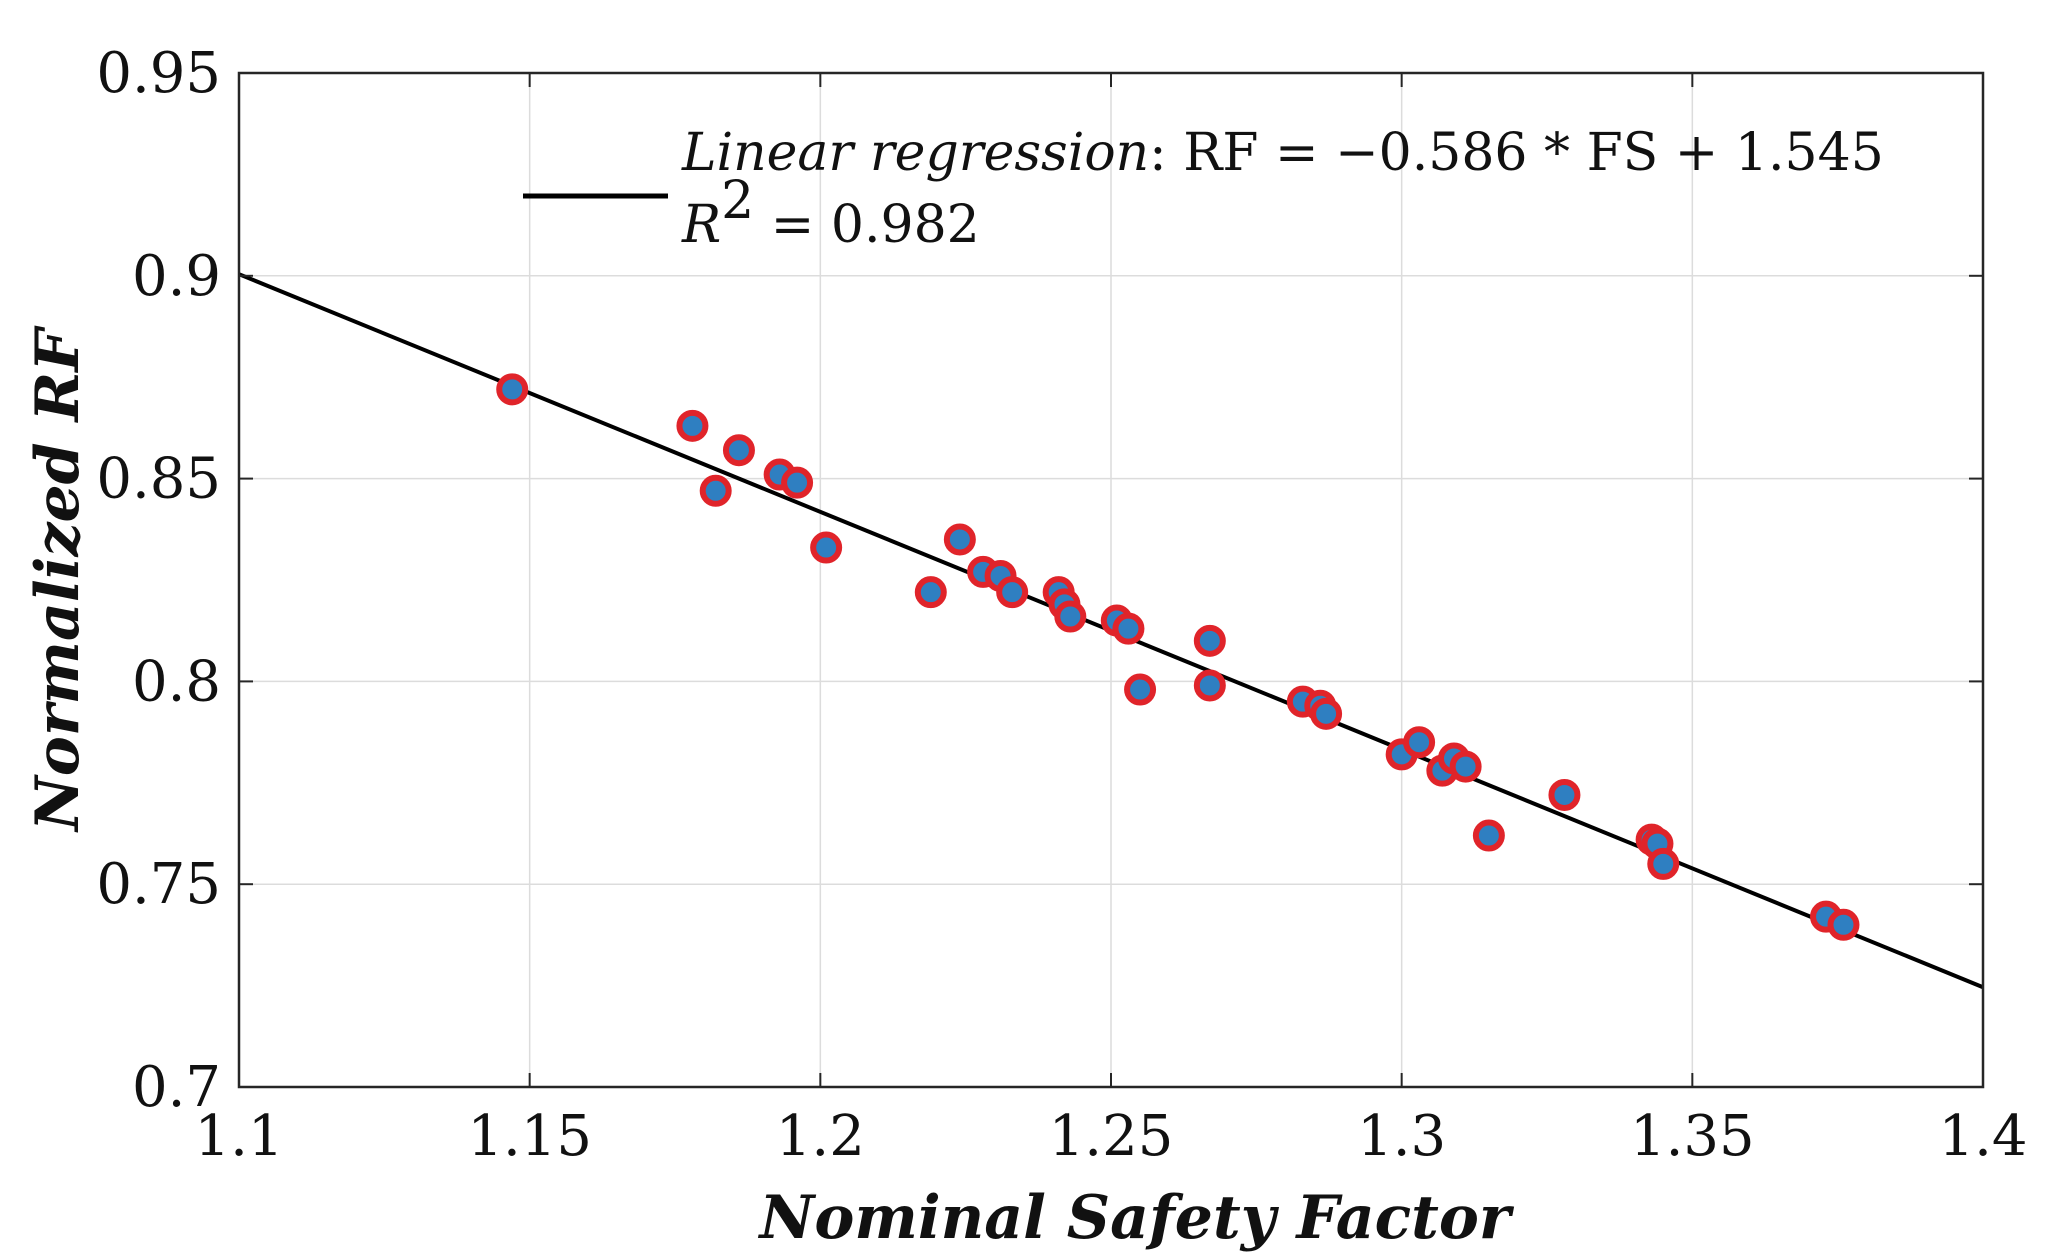  I want to click on x-tick-label: 1.25, so click(1111, 1136).